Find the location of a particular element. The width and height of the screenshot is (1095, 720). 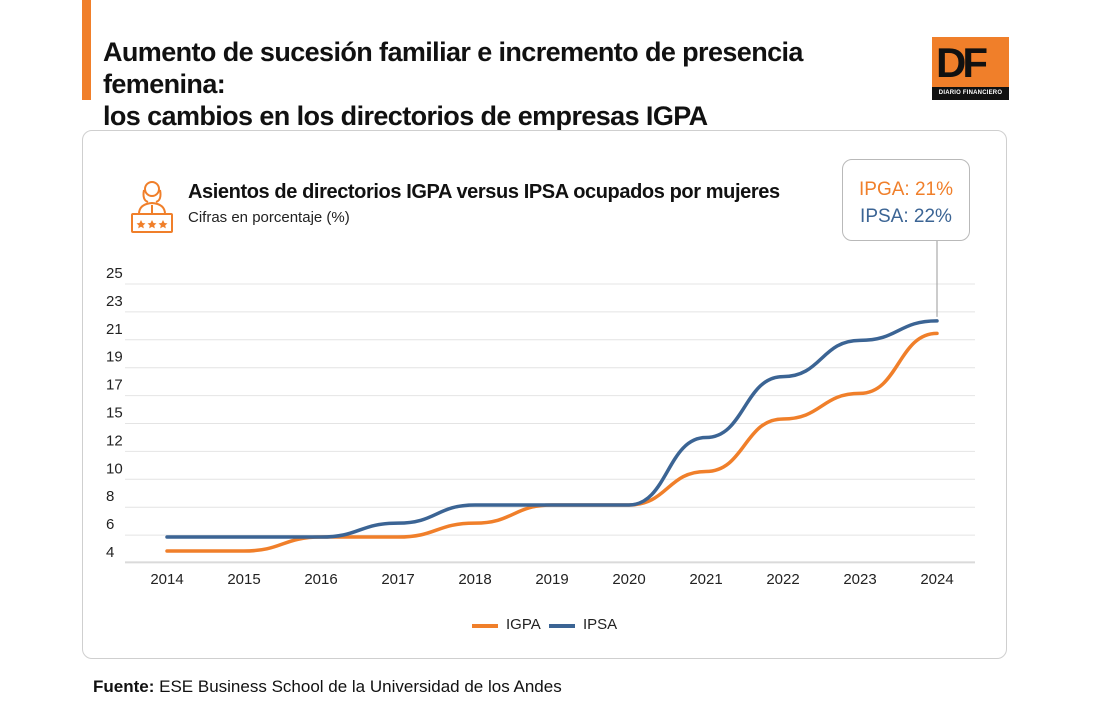

callout-ipsa: IPSA: 22% is located at coordinates (906, 216).